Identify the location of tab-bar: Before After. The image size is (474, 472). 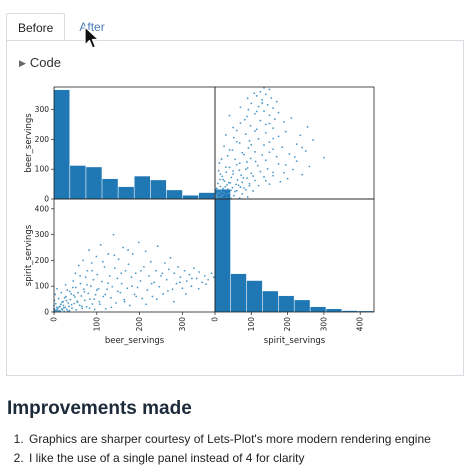
(61, 27).